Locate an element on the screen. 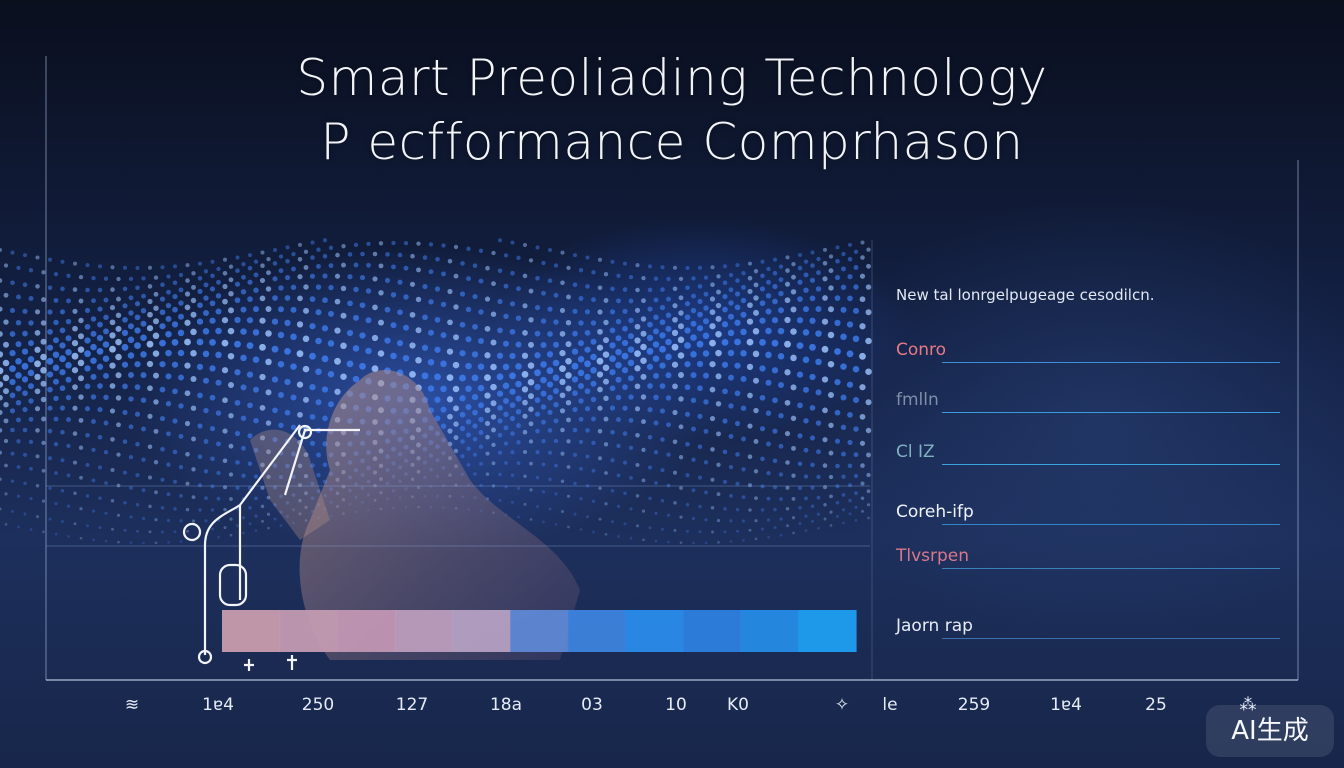  x-tick-label: 10 is located at coordinates (676, 705).